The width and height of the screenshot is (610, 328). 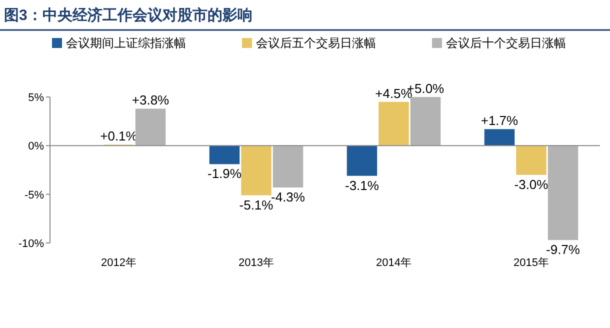 I want to click on y-tick-label: 0%, so click(x=36, y=146).